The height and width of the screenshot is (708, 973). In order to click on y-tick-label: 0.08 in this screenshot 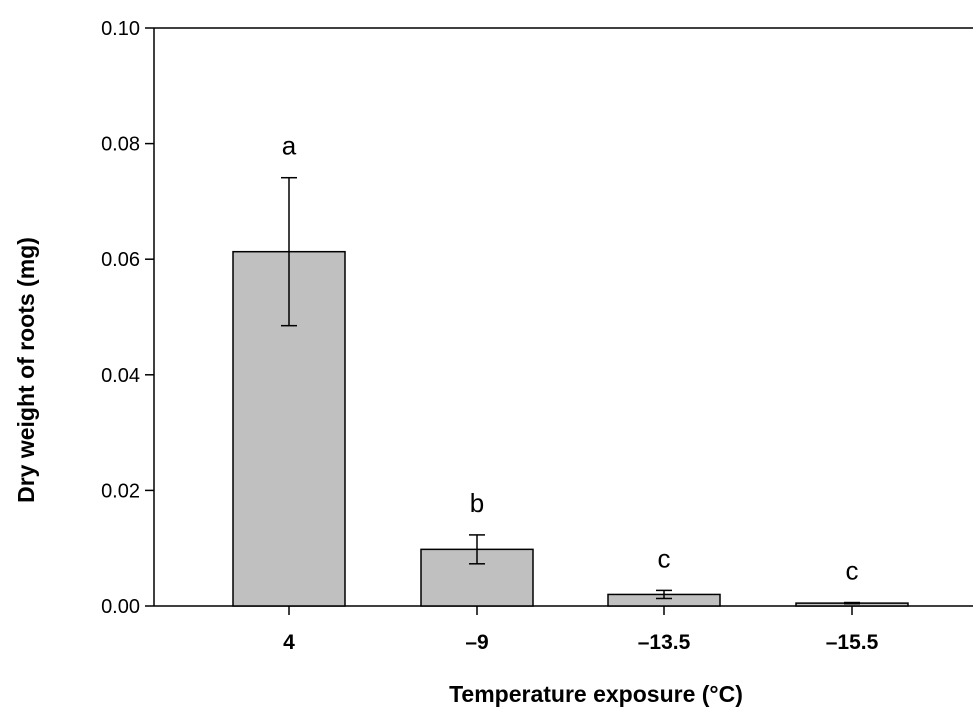, I will do `click(120, 145)`.